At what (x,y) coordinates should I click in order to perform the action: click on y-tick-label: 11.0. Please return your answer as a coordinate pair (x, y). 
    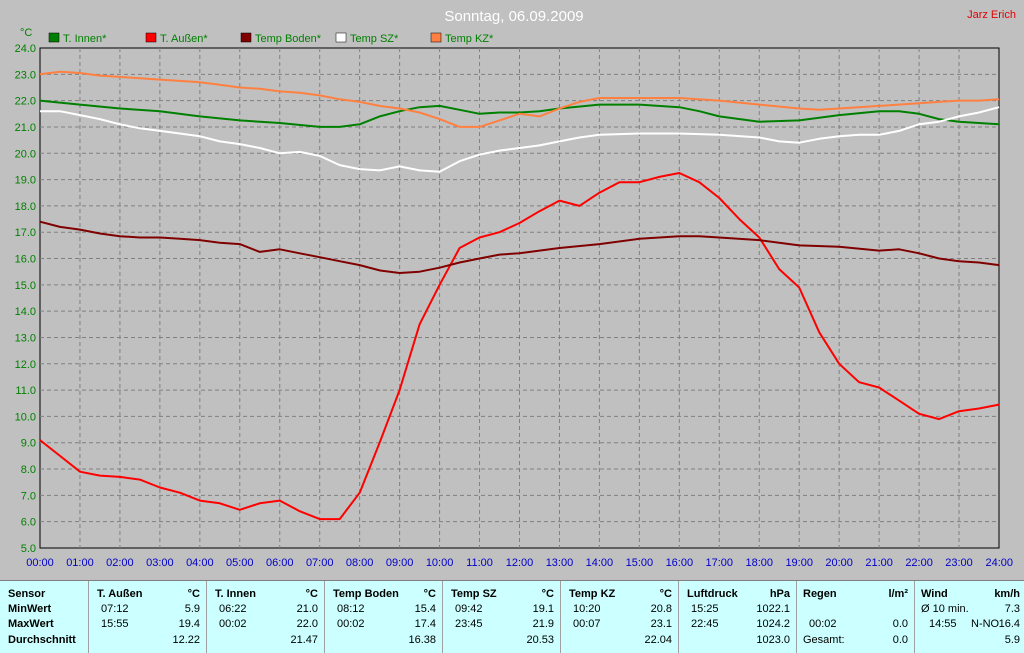
    Looking at the image, I should click on (25, 391).